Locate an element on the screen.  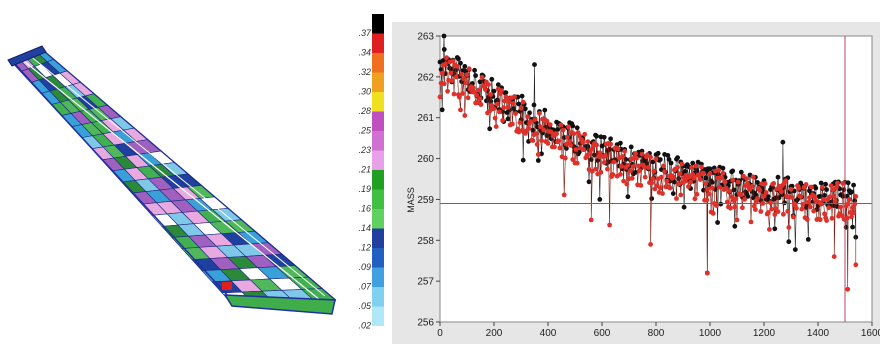
x-tick-label: 1600 is located at coordinates (870, 333).